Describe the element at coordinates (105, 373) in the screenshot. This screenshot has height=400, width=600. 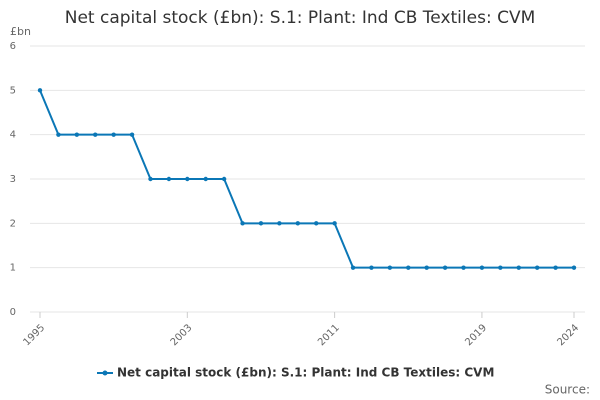
I see `legend-marker` at that location.